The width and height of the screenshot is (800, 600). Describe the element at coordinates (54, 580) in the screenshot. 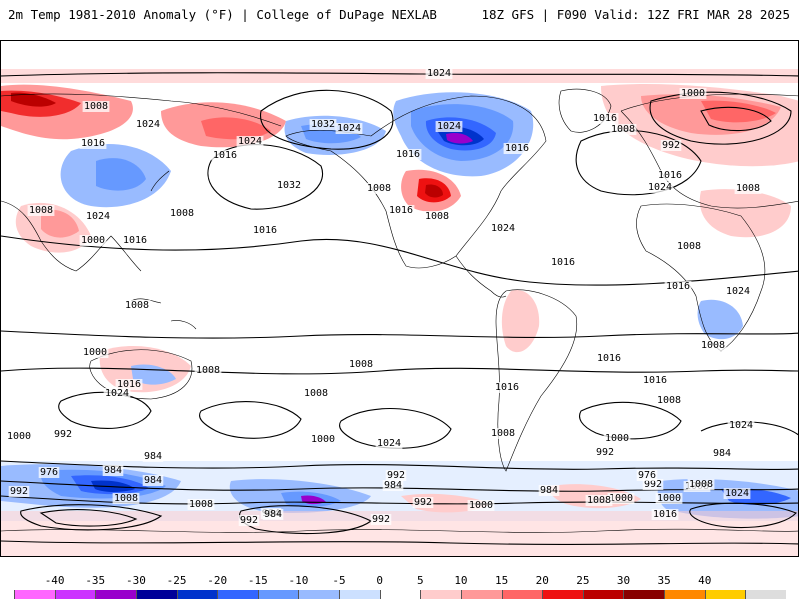

I see `colorbar-tick-label: -40` at that location.